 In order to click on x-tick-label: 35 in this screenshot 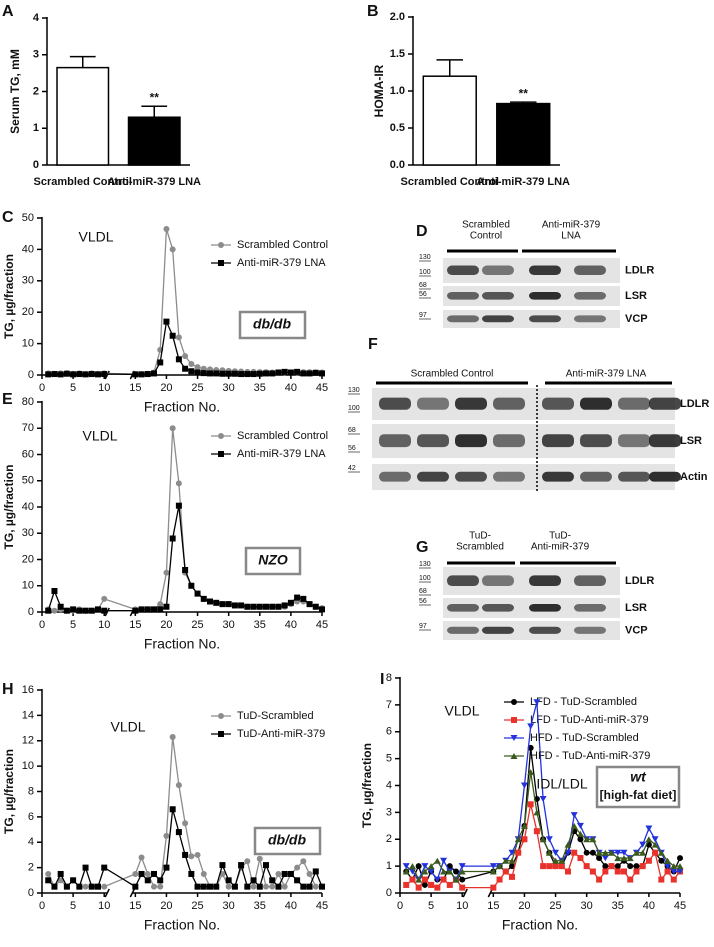, I will do `click(260, 906)`.